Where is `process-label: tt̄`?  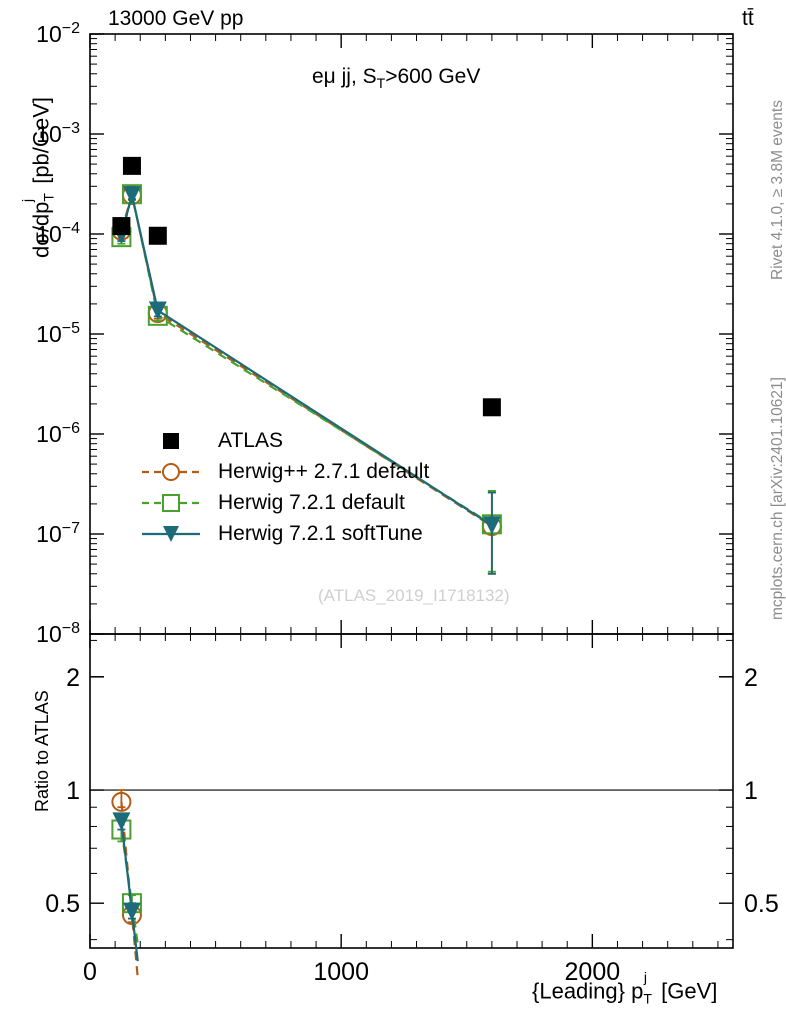
process-label: tt̄ is located at coordinates (748, 18).